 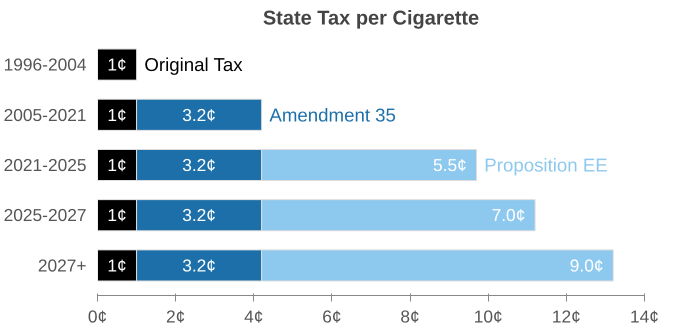 What do you see at coordinates (371, 19) in the screenshot?
I see `chart-title: State Tax per Cigarette` at bounding box center [371, 19].